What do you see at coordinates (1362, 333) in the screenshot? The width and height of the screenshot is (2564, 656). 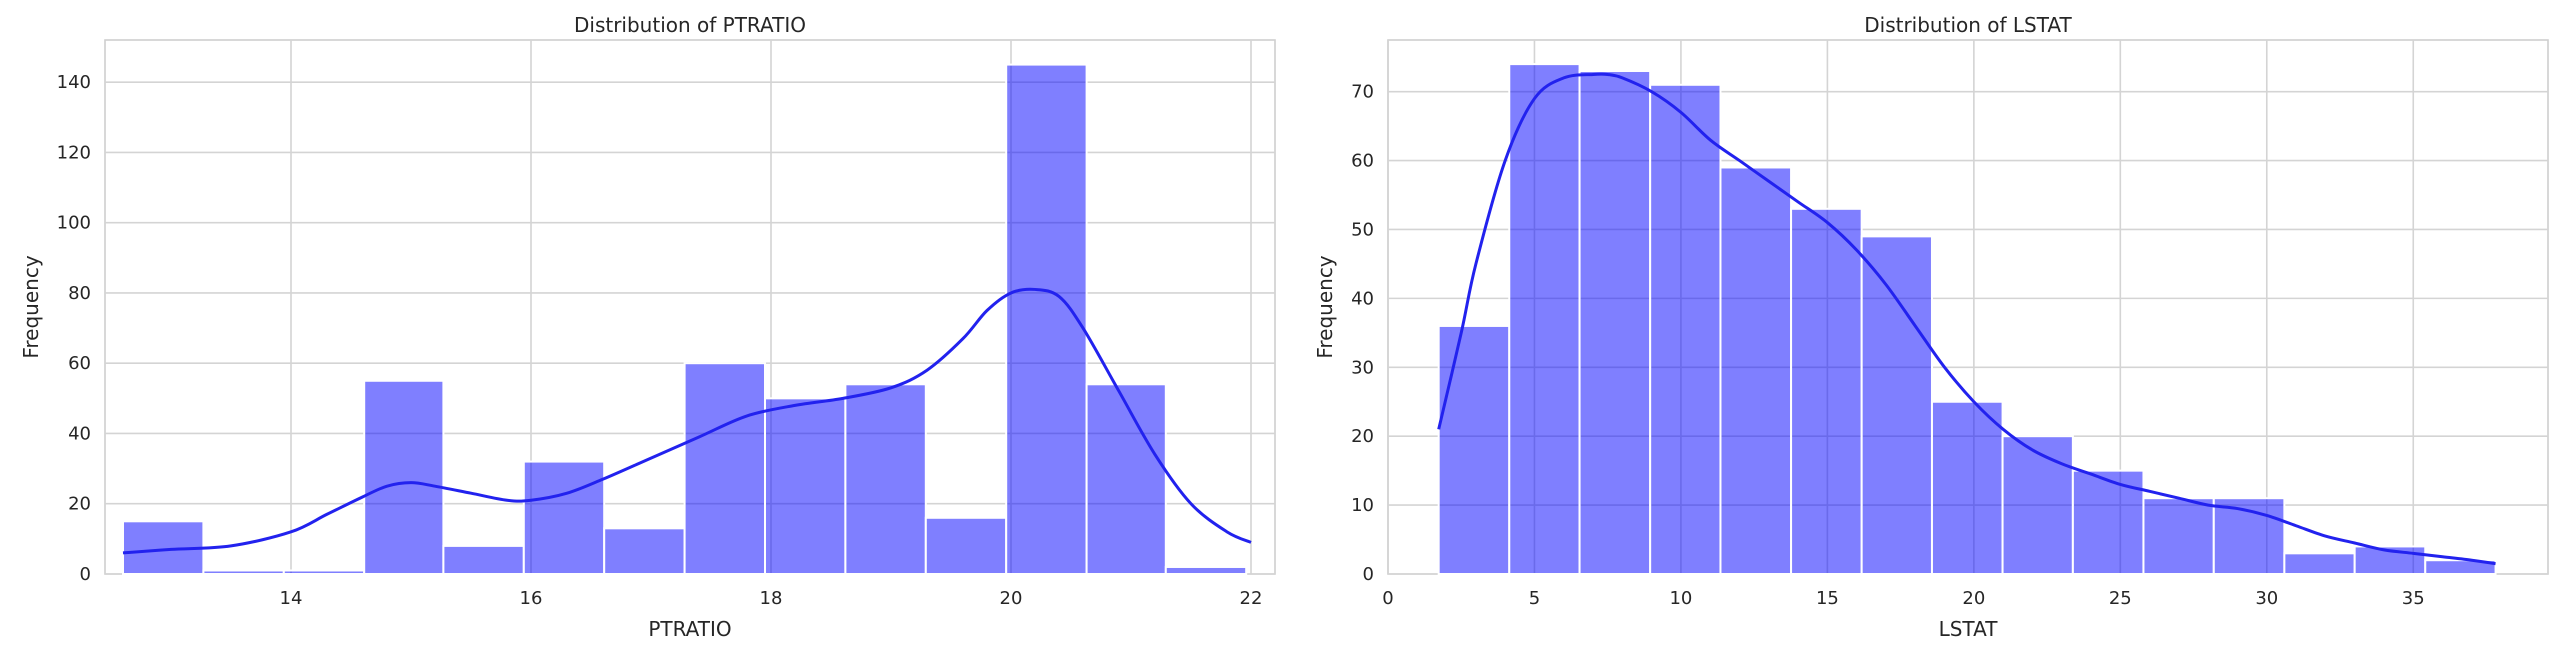 I see `y-tick-labels: 0 10 20 30 40 50 60 70` at bounding box center [1362, 333].